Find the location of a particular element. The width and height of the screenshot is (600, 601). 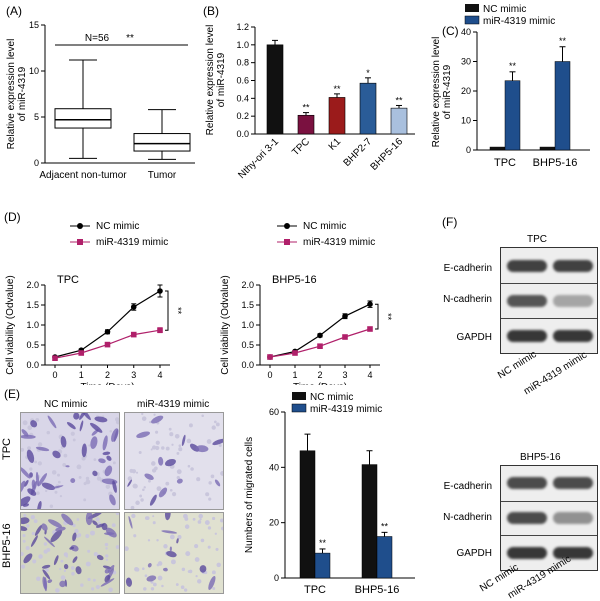

e-row-label-tpc: TPC is located at coordinates (7, 449).